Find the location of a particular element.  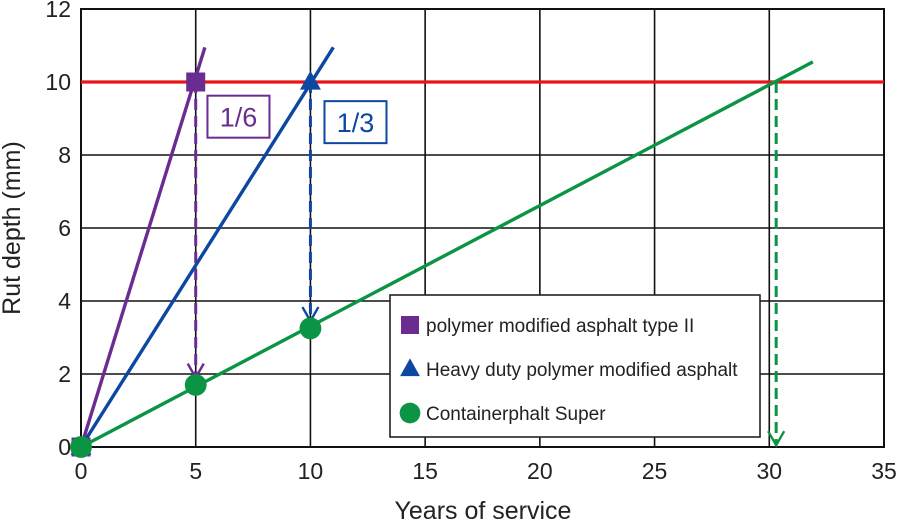

legend-label: Containerphalt Super is located at coordinates (516, 414).